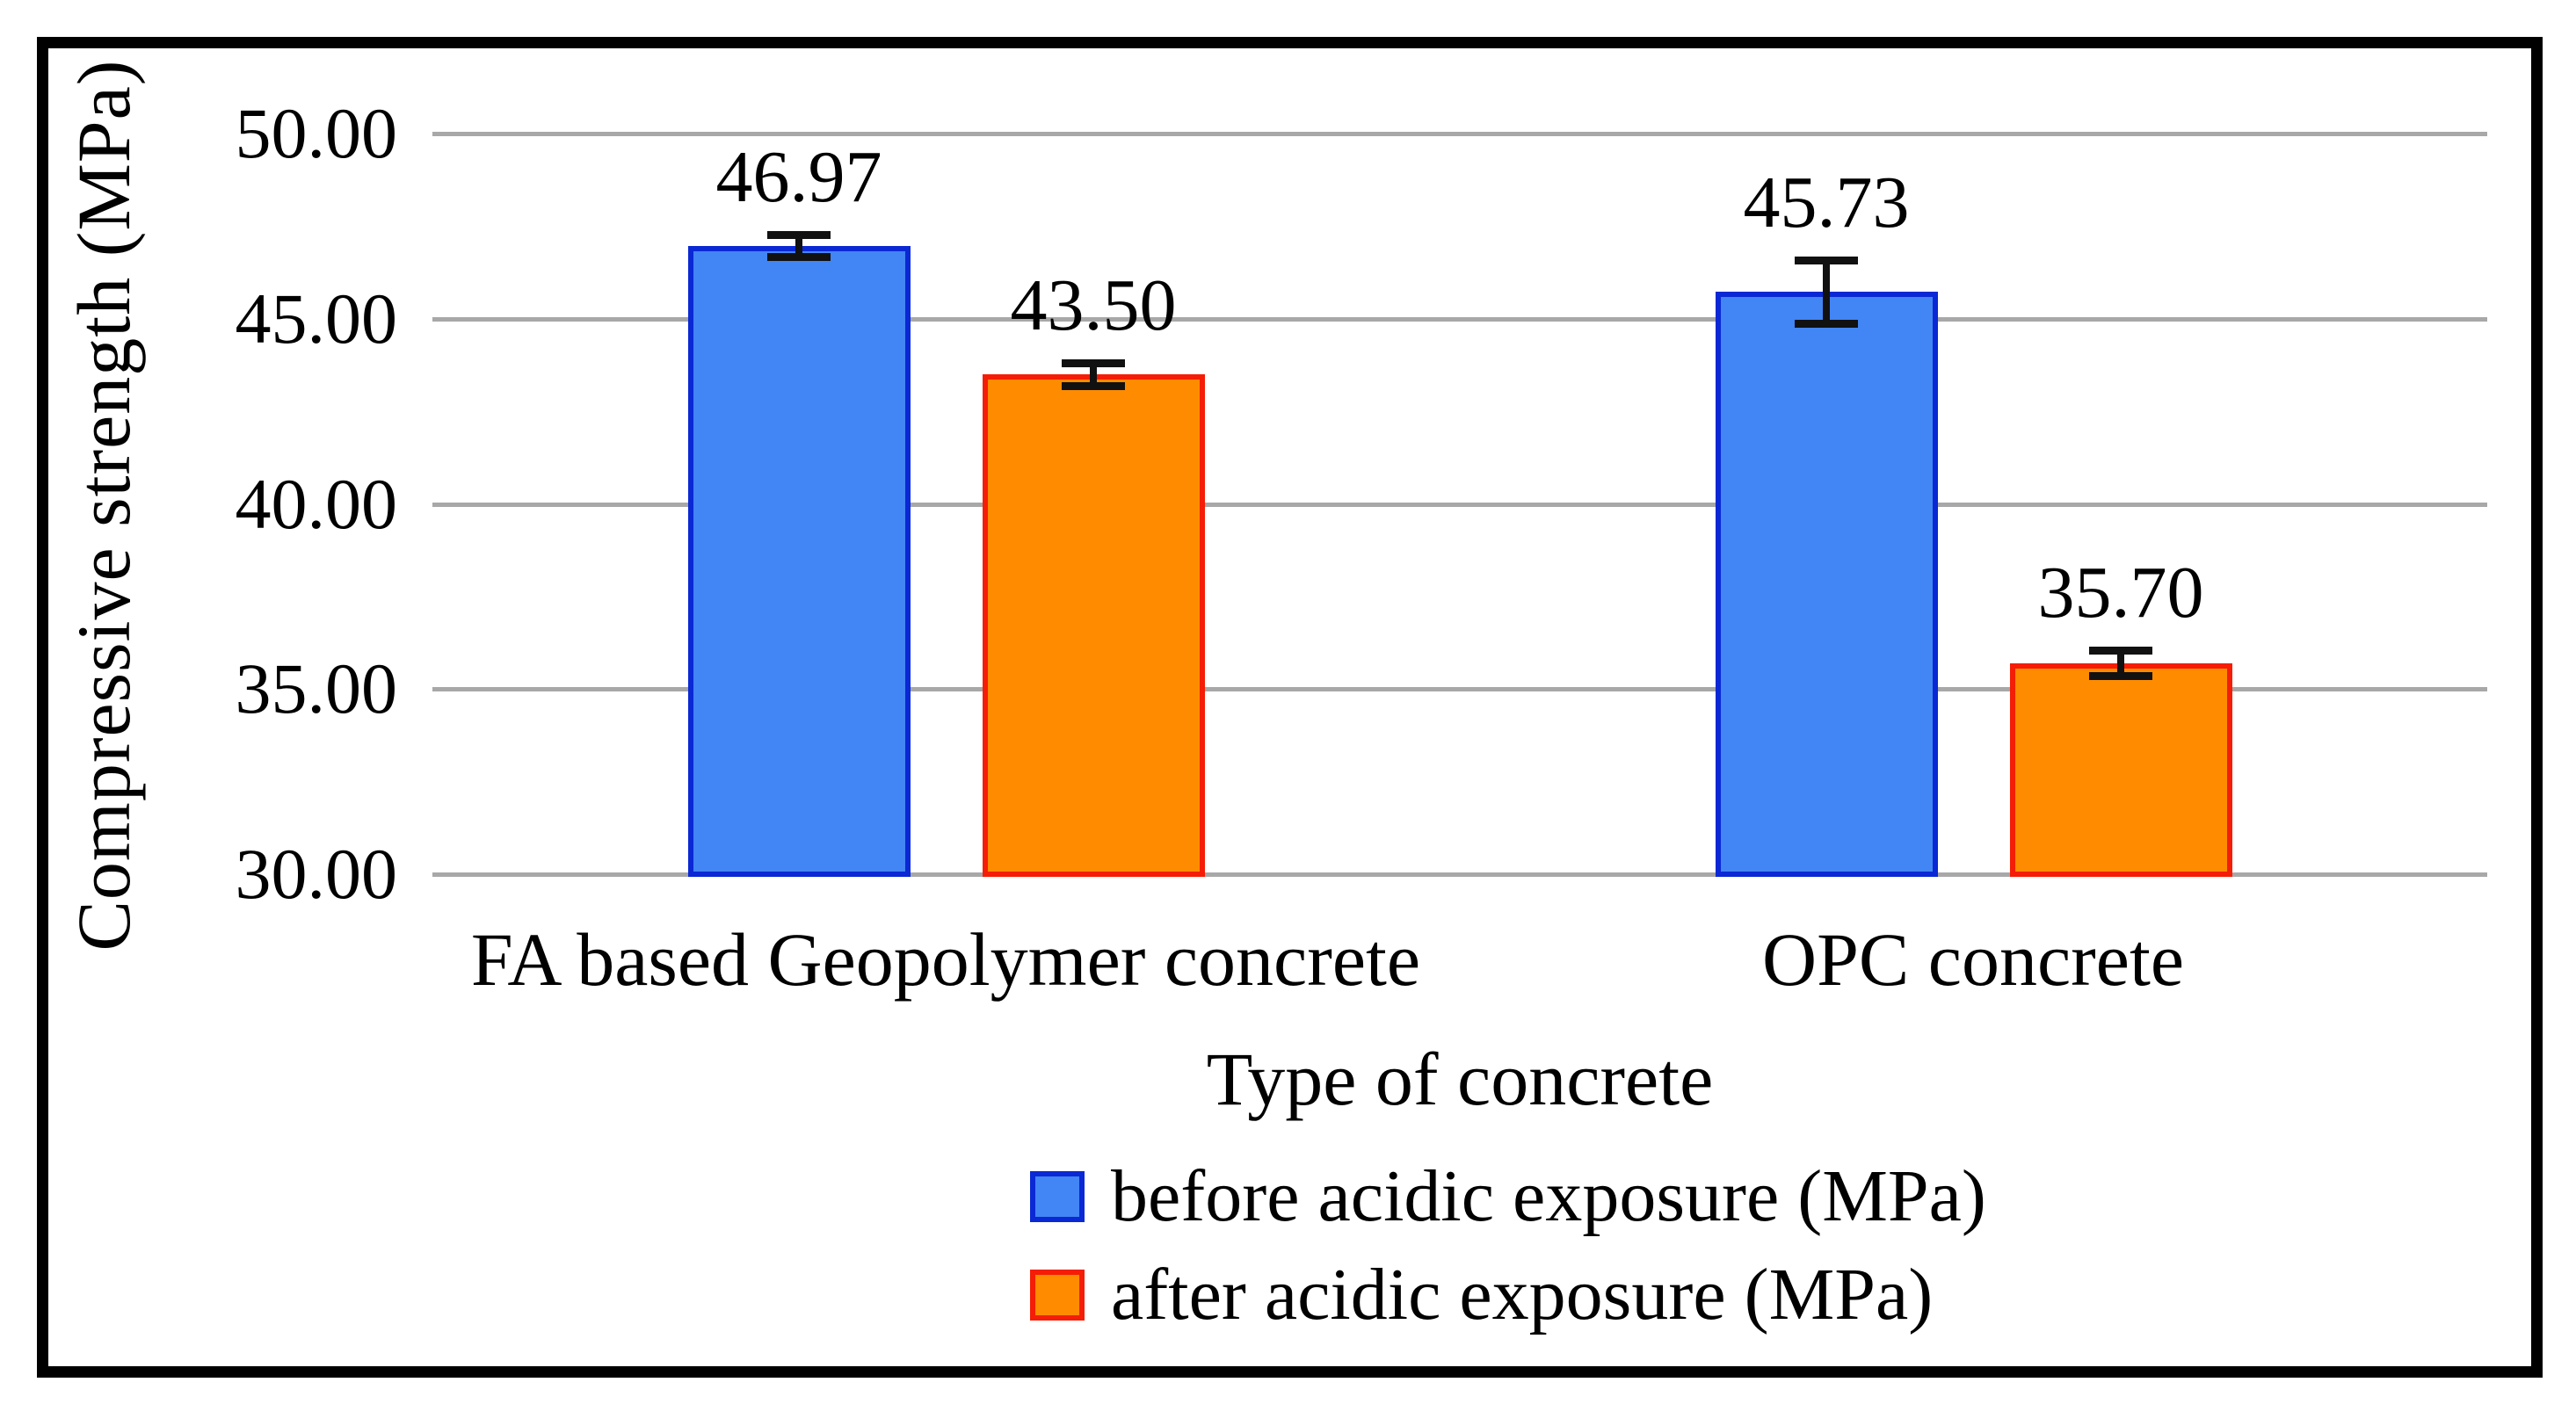 This screenshot has width=2576, height=1404. Describe the element at coordinates (1093, 306) in the screenshot. I see `bar-value-label: 43.50` at that location.